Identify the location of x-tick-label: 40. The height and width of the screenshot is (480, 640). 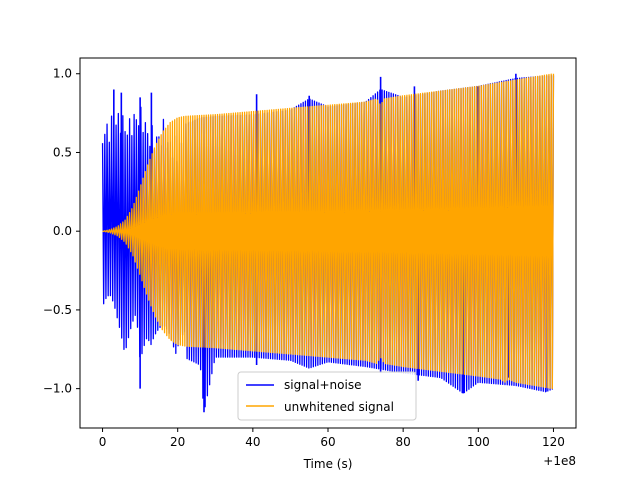
(252, 442).